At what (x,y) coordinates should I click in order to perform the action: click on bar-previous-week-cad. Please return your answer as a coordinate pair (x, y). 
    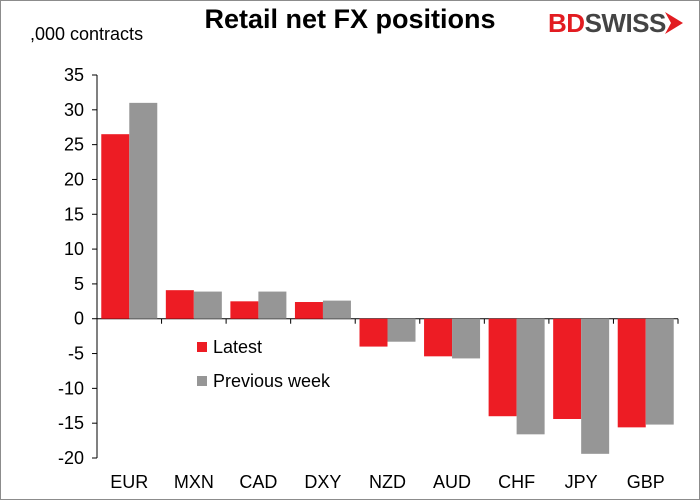
    Looking at the image, I should click on (272, 305).